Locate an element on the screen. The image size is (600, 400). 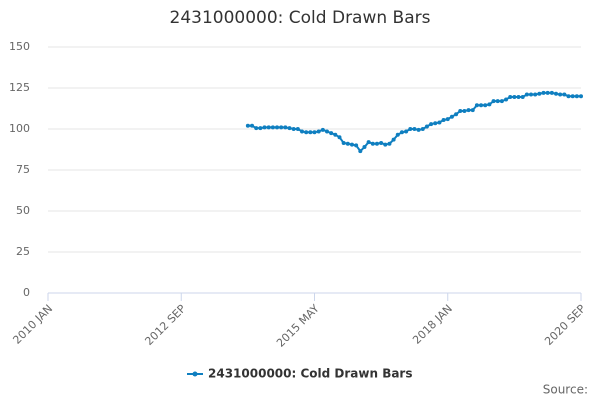
chart-title: 2431000000: Cold Drawn Bars is located at coordinates (300, 18).